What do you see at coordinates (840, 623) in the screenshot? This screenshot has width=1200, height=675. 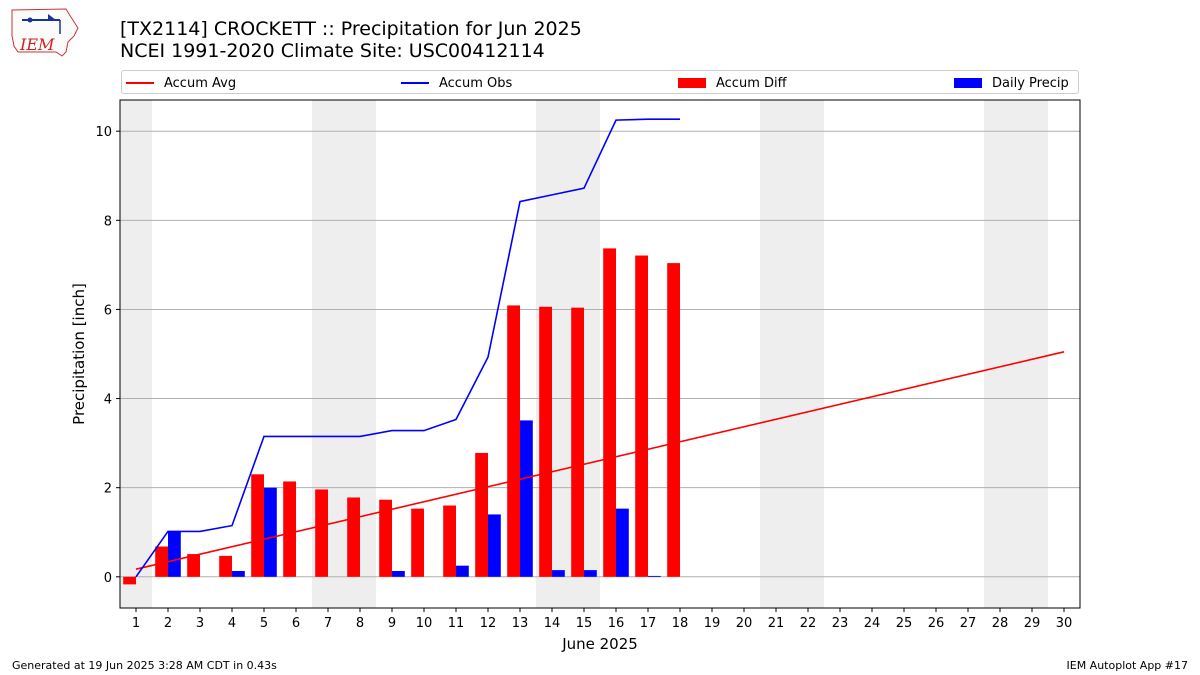 I see `x-tick-label: 23` at bounding box center [840, 623].